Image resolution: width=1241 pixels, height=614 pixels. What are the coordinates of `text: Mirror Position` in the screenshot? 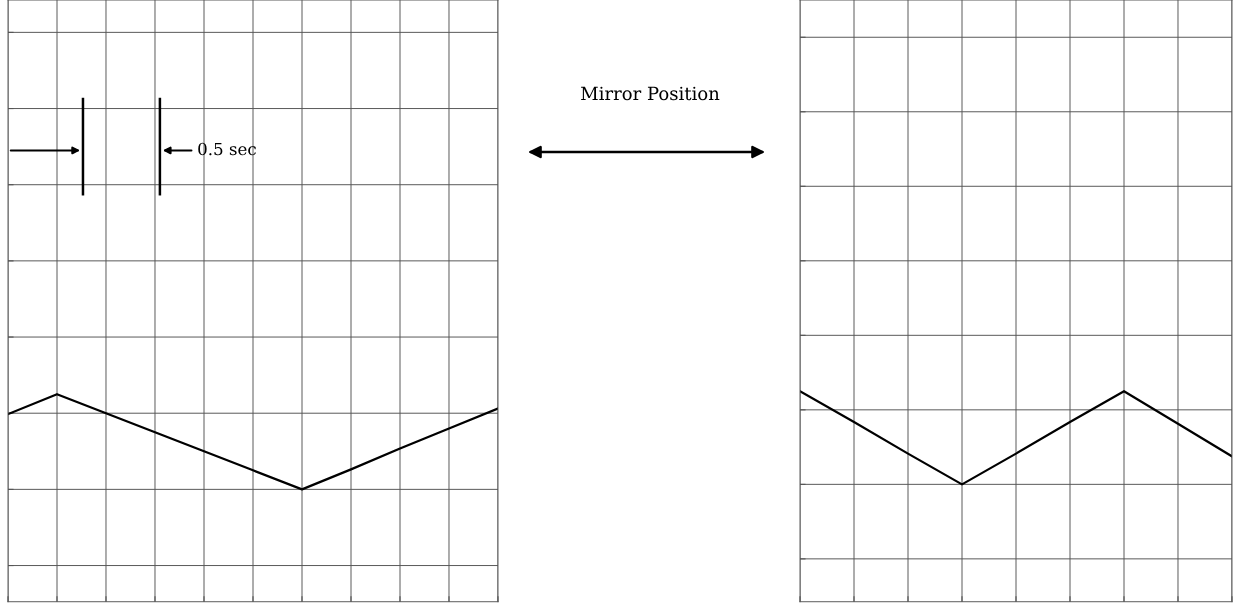 It's located at (650, 93).